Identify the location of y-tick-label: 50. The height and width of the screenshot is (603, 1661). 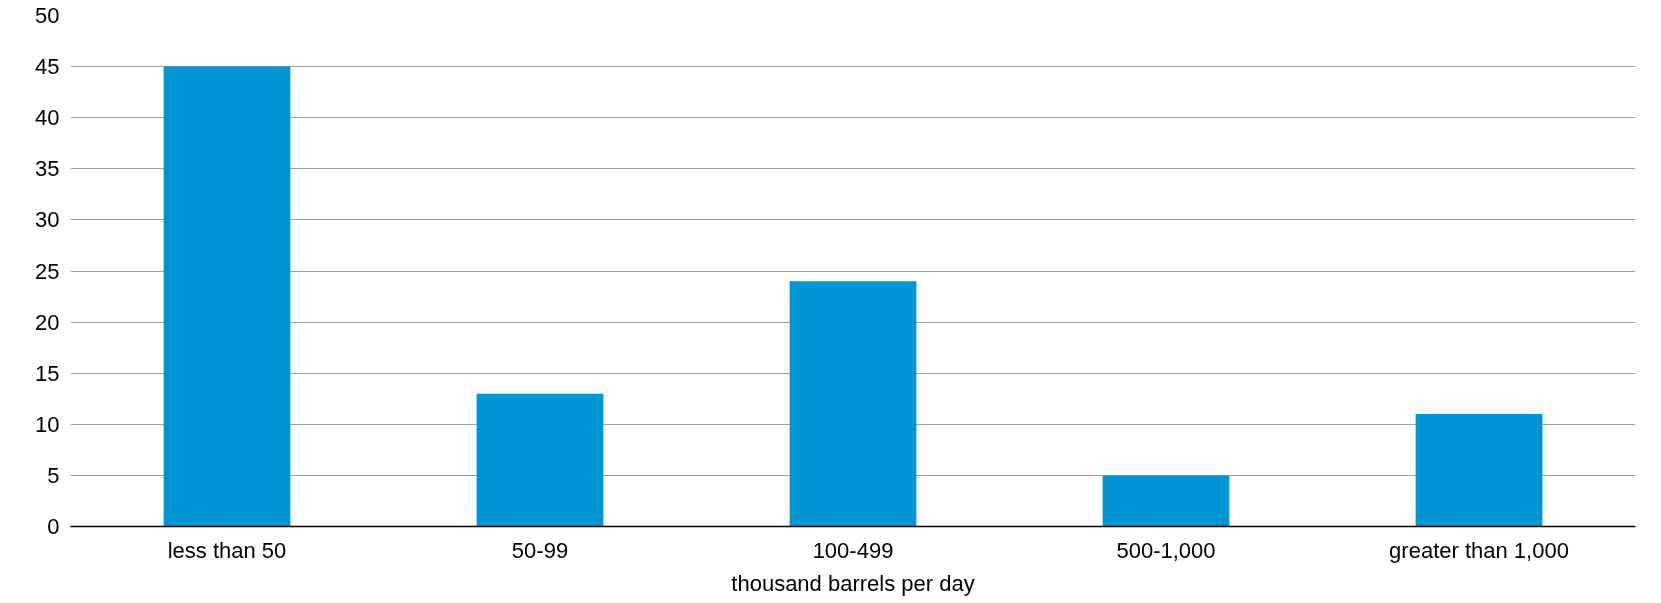
(47, 15).